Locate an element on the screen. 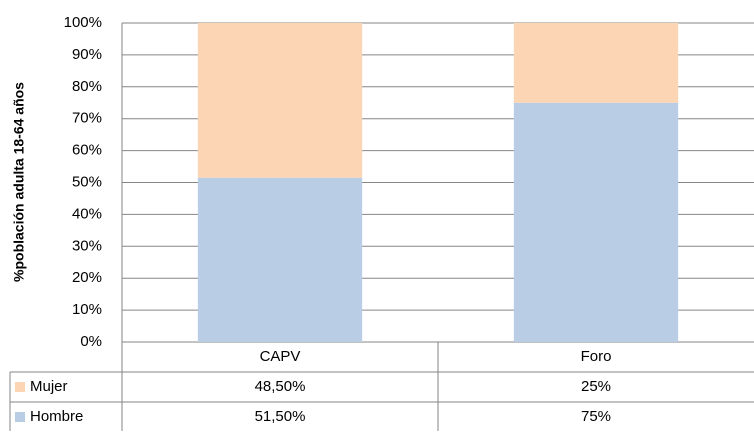 The image size is (754, 436). x-tick-label: CAPV is located at coordinates (280, 356).